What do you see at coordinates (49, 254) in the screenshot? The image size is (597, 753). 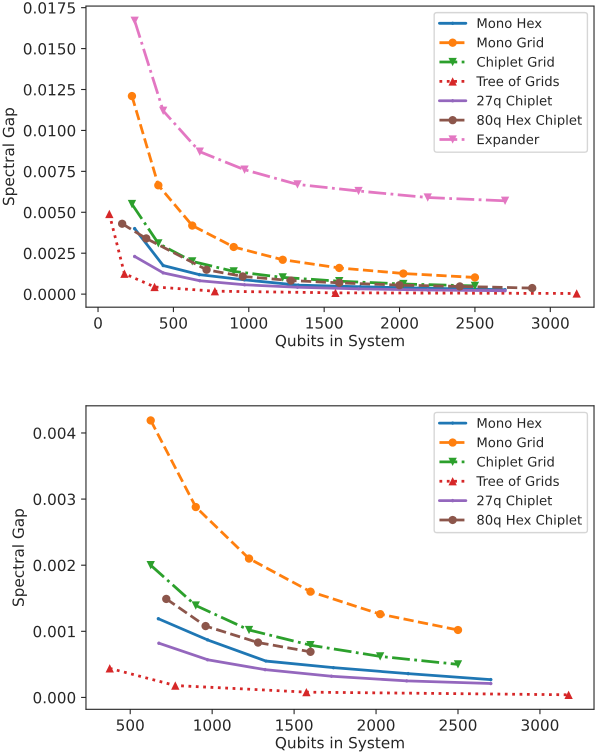 I see `y-tick-label: 0.0025` at bounding box center [49, 254].